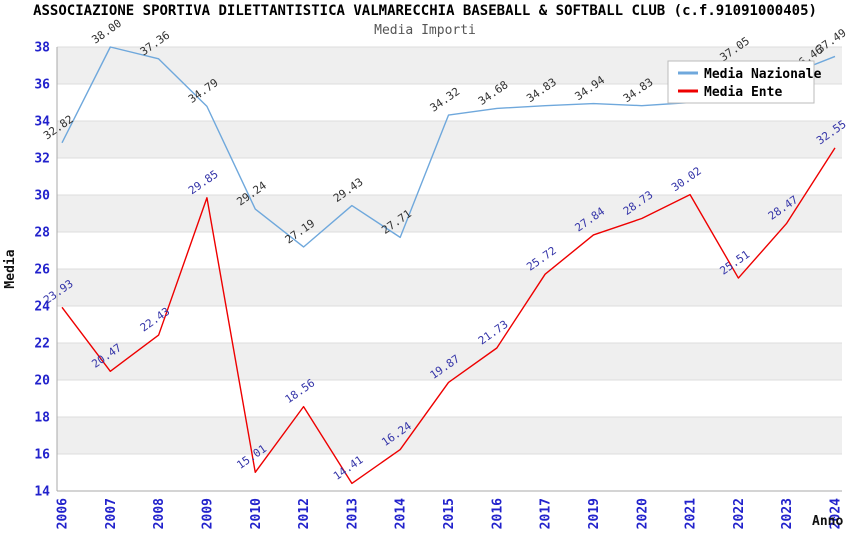 This screenshot has height=550, width=850. What do you see at coordinates (42, 48) in the screenshot?
I see `y-tick-label: 38` at bounding box center [42, 48].